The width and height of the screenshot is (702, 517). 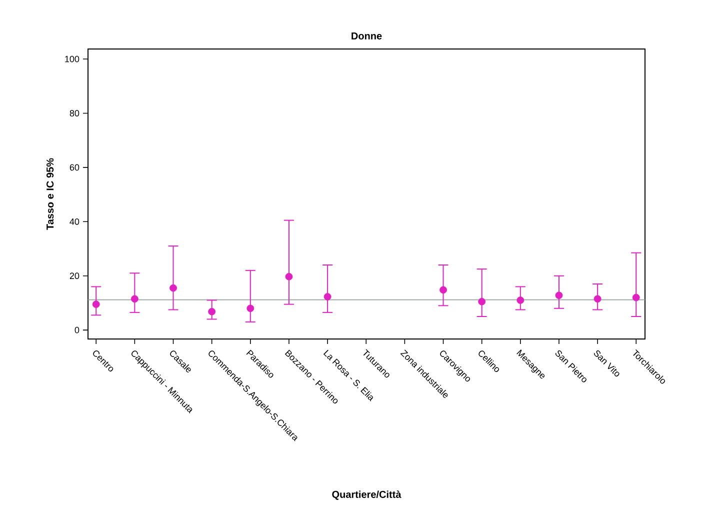 What do you see at coordinates (367, 36) in the screenshot?
I see `chart-title: Donne` at bounding box center [367, 36].